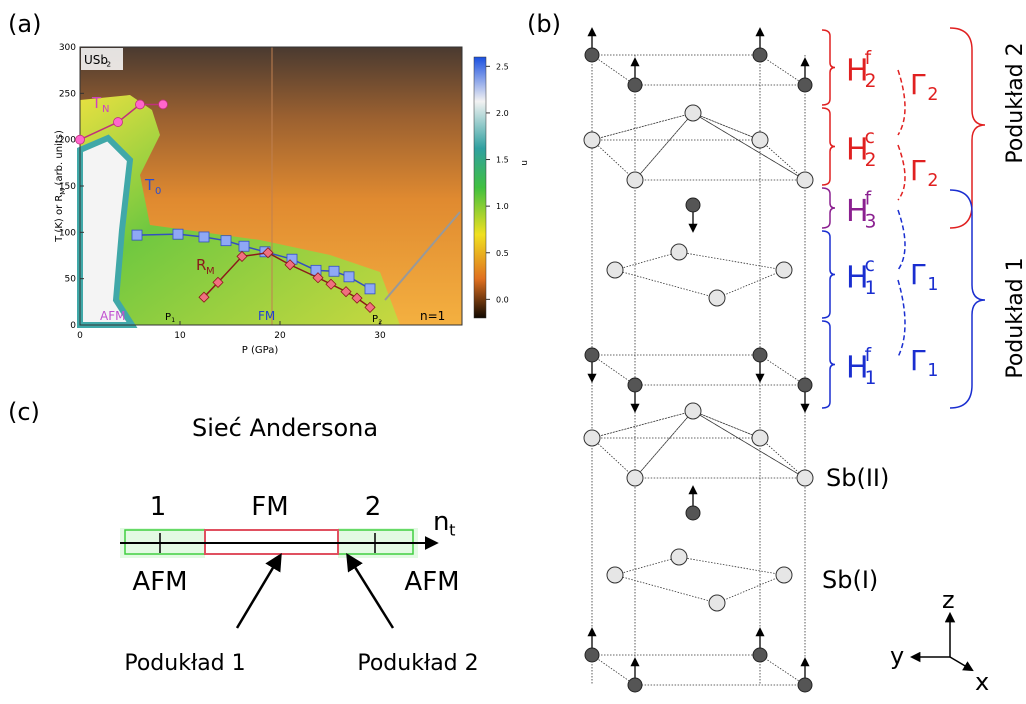  Describe the element at coordinates (868, 355) in the screenshot. I see `level-label-sup: f` at that location.